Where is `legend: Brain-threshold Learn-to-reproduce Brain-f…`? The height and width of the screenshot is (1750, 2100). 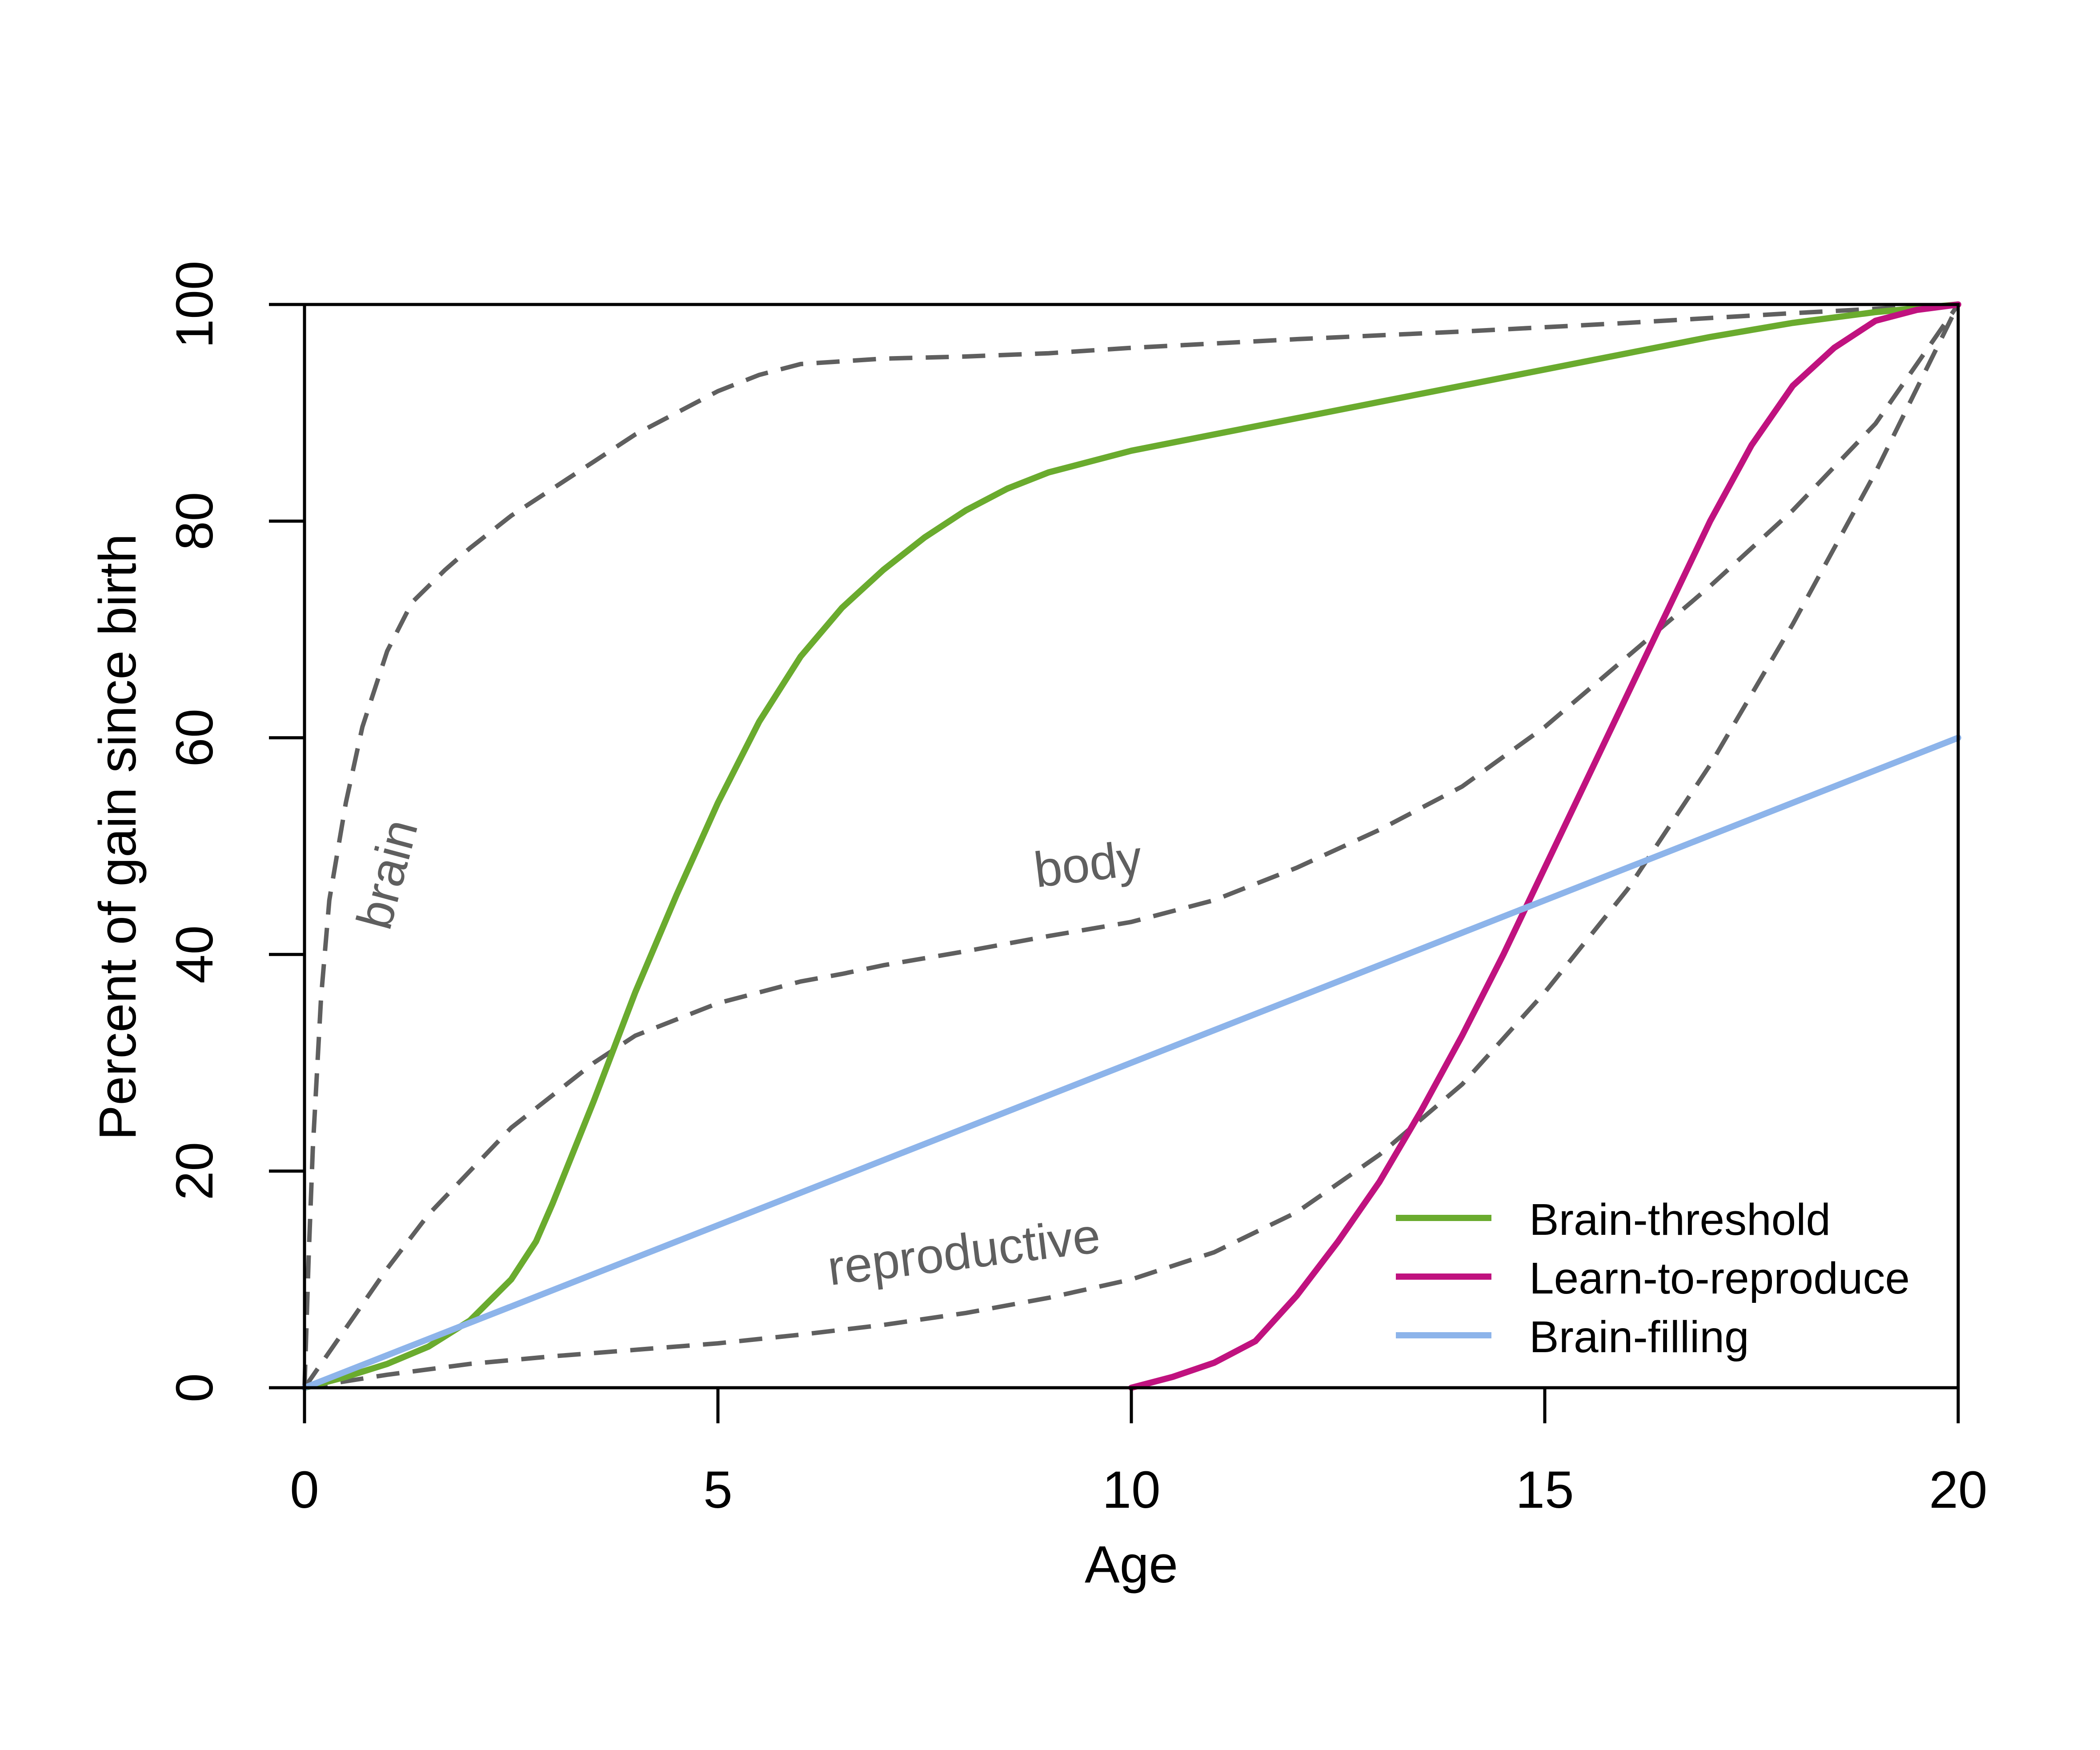
legend: Brain-threshold Learn-to-reproduce Brain-f… is located at coordinates (1653, 1278).